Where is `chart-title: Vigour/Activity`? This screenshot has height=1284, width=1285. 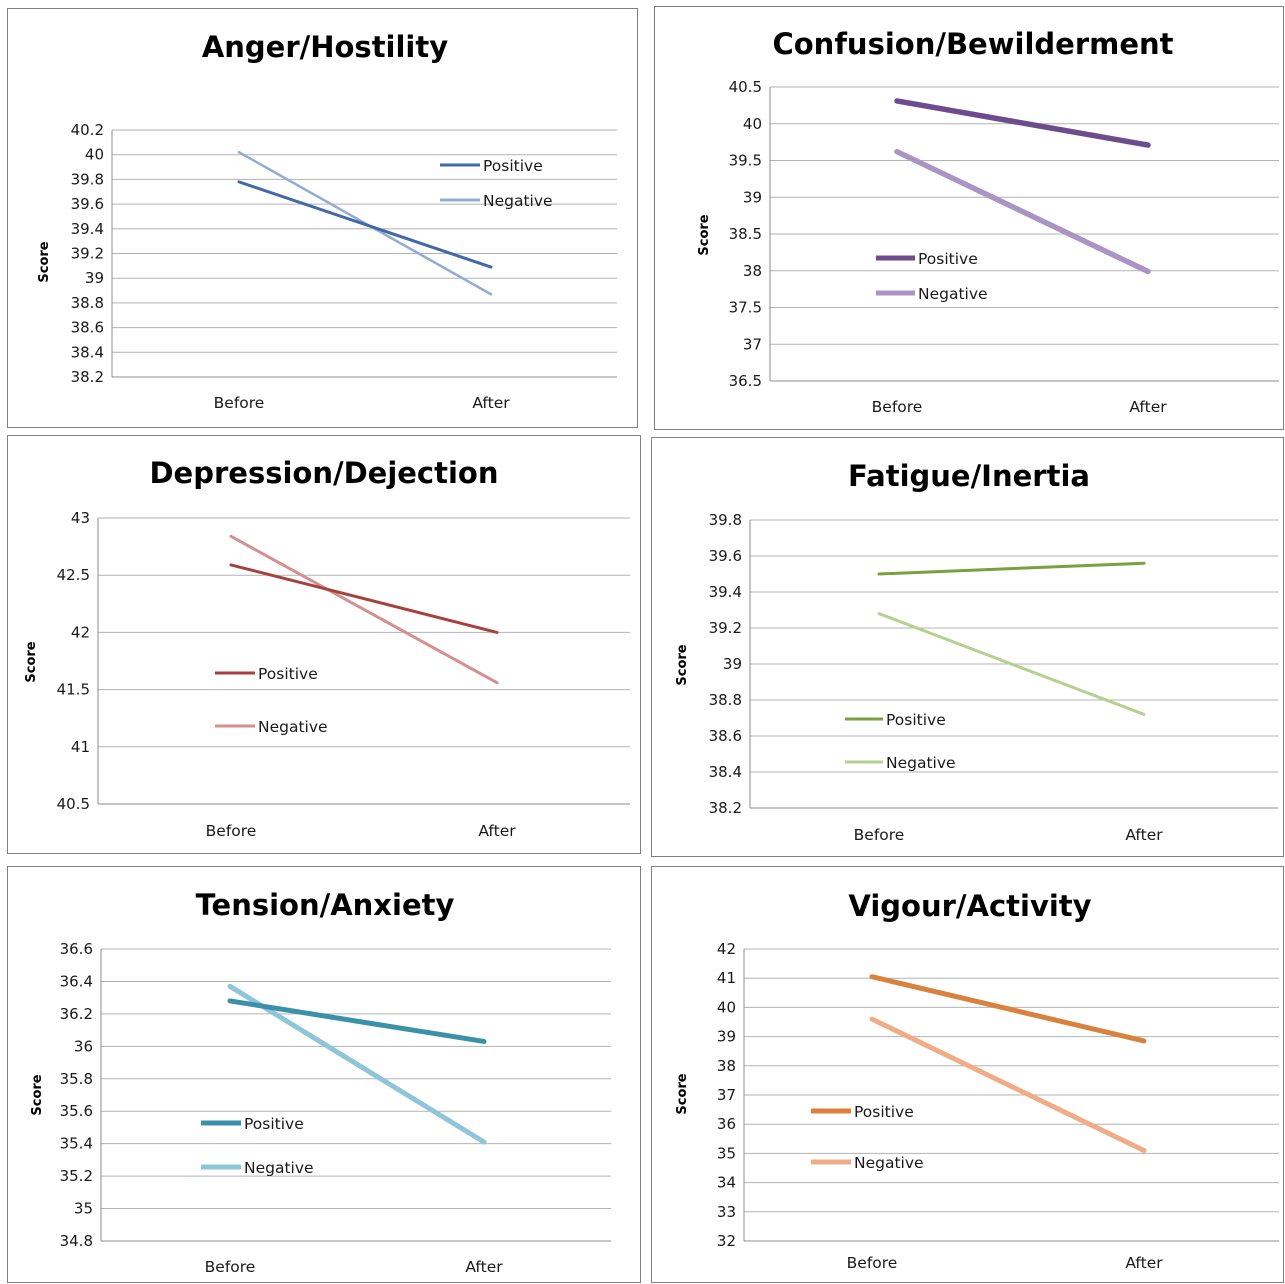
chart-title: Vigour/Activity is located at coordinates (969, 906).